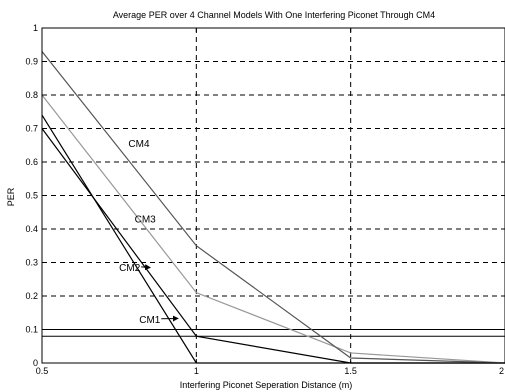 This screenshot has height=392, width=505. I want to click on y-tick-label: 0.7, so click(31, 129).